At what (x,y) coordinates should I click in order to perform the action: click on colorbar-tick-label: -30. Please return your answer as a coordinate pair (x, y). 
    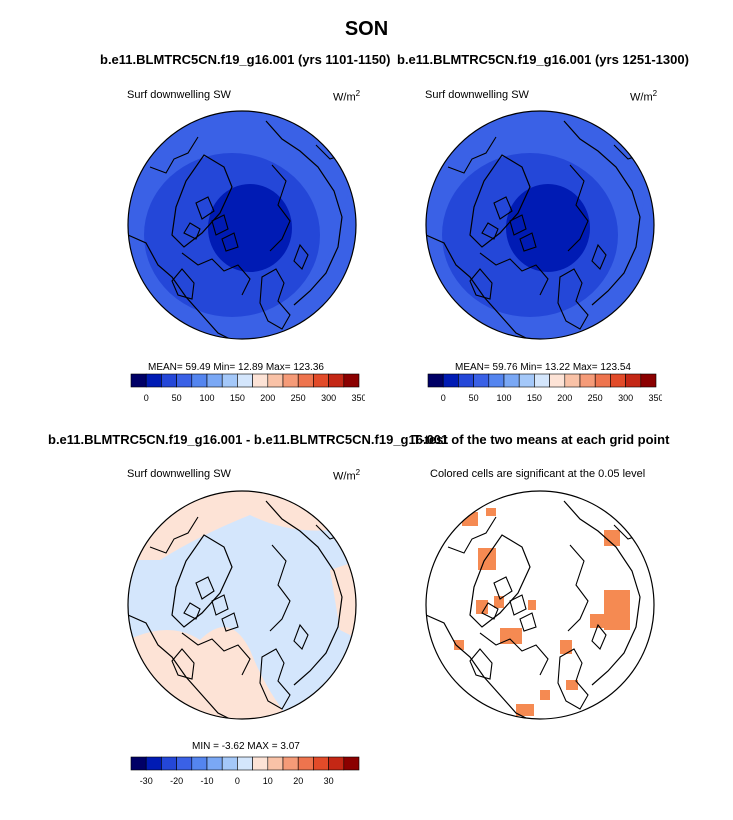
    Looking at the image, I should click on (146, 781).